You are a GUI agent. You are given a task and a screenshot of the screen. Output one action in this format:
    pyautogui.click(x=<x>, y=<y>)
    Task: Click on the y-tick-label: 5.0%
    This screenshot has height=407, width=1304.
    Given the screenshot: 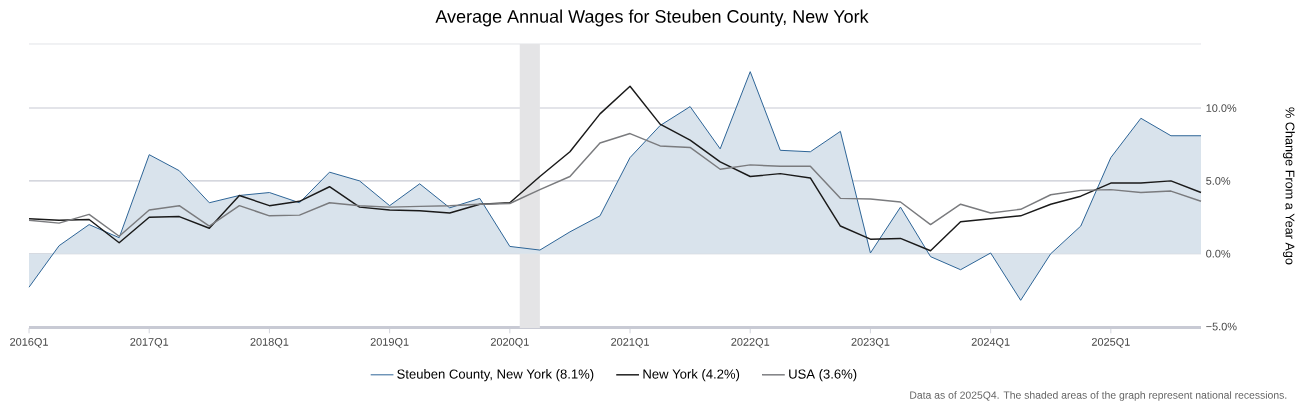 What is the action you would take?
    pyautogui.click(x=1218, y=181)
    